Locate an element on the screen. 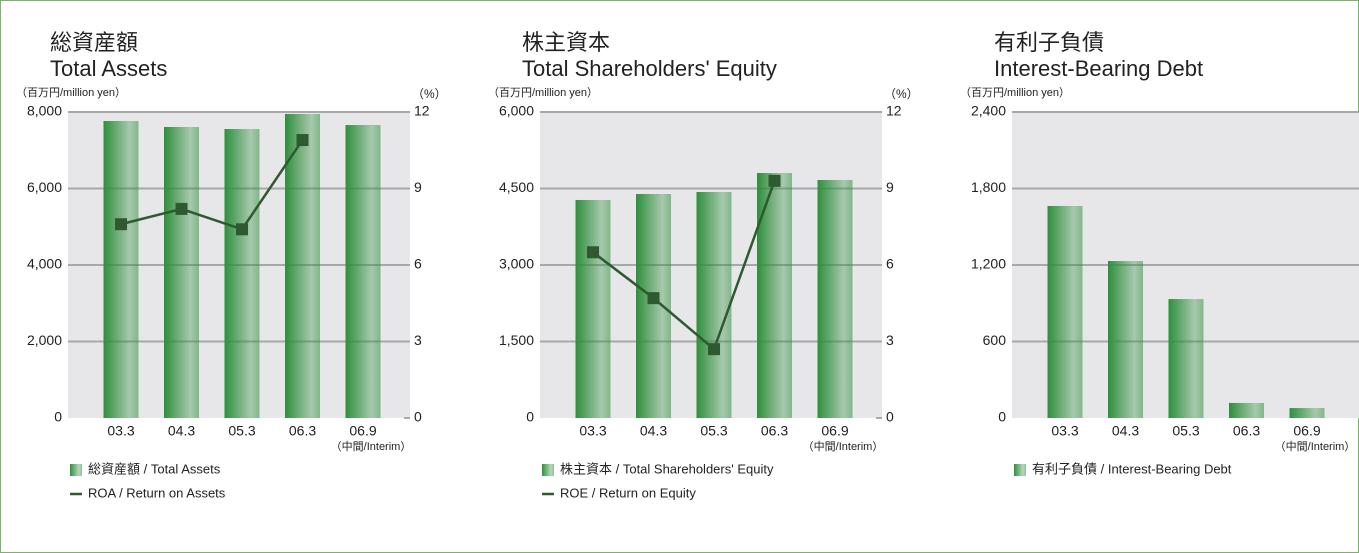 This screenshot has width=1359, height=553. chart-subtitle: Interest-Bearing Debt is located at coordinates (1098, 68).